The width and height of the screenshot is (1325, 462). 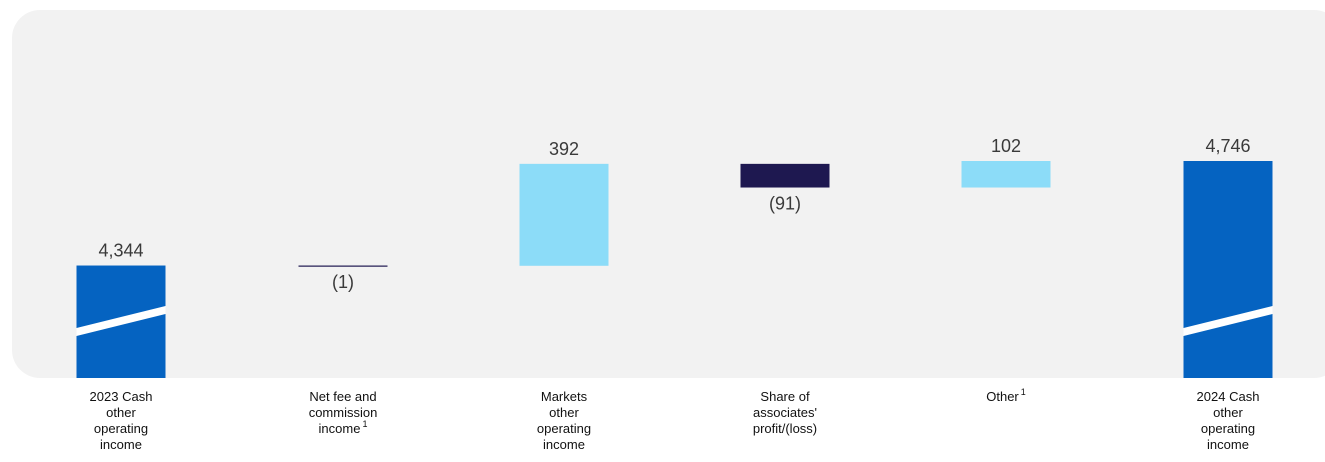 What do you see at coordinates (343, 282) in the screenshot?
I see `value-label-1: (1)` at bounding box center [343, 282].